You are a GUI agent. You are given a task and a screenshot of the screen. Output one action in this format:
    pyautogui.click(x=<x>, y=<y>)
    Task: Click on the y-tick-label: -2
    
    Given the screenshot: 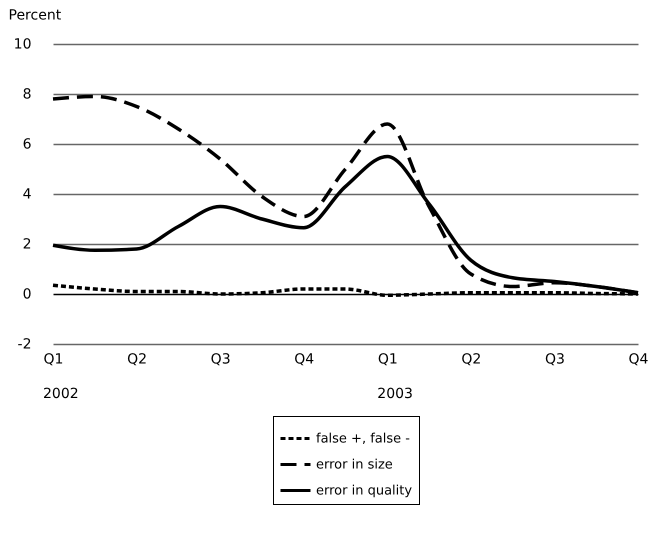 What is the action you would take?
    pyautogui.click(x=25, y=344)
    